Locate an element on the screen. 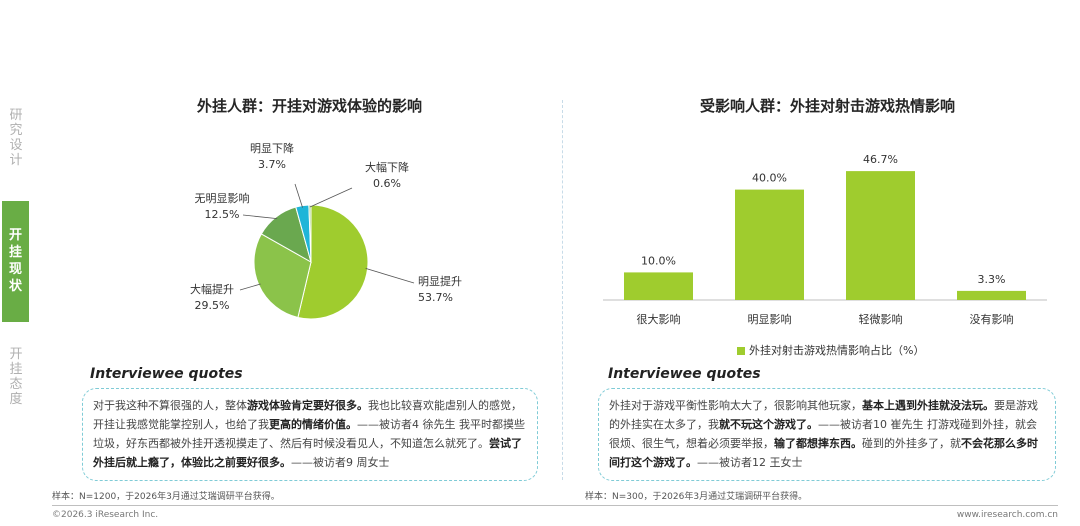 This screenshot has width=1080, height=526. quote-segment: 要是游戏的外挂实在太多了，我 is located at coordinates (823, 415).